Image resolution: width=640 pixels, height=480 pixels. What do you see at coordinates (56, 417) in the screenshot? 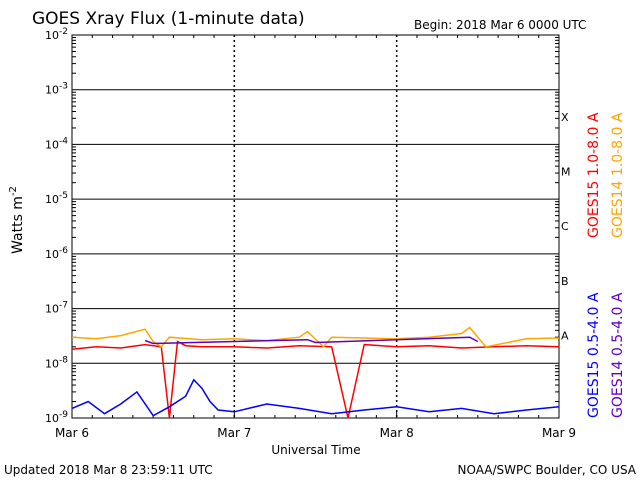
I see `y-tick-label: 10⁻⁹` at bounding box center [56, 417].